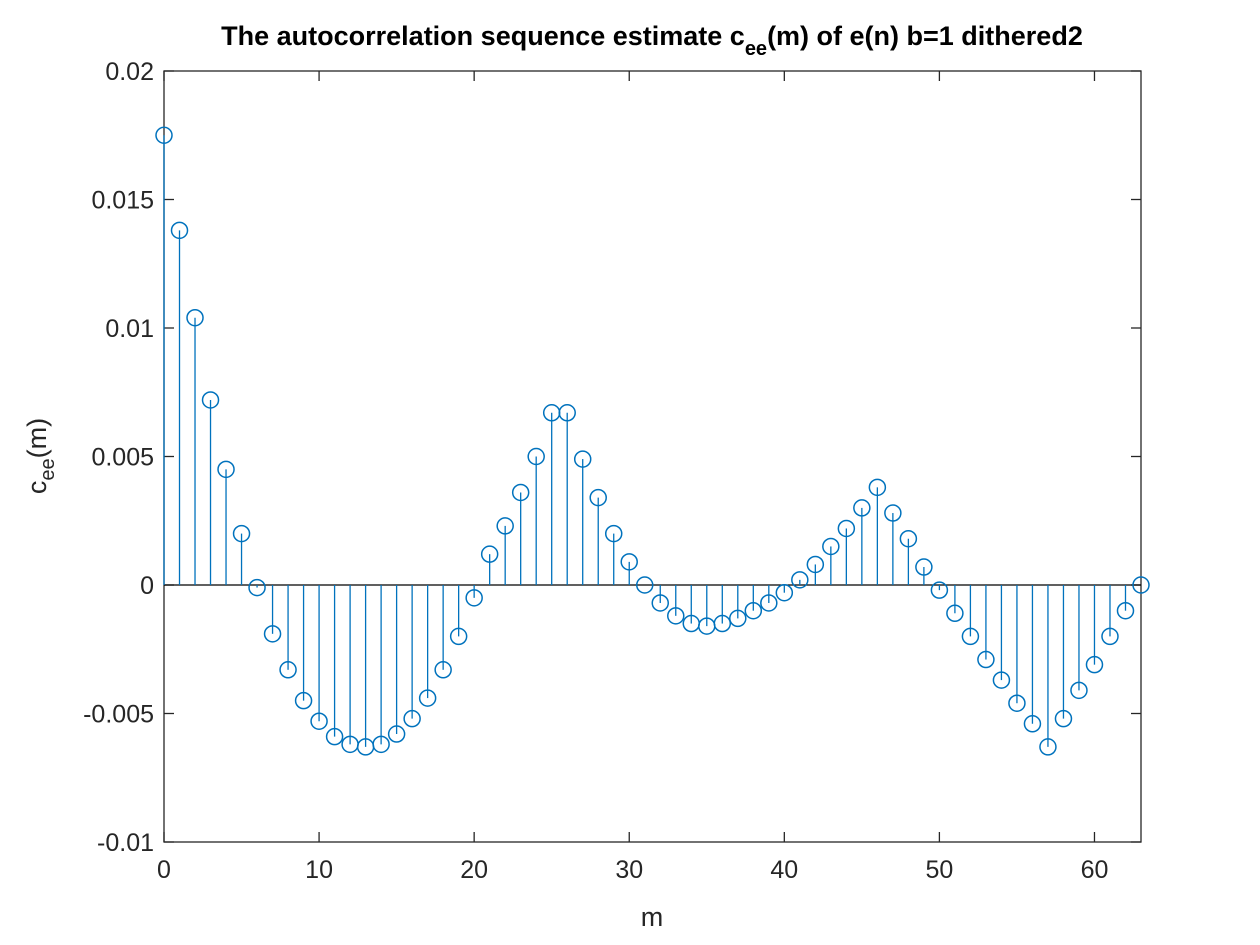 This screenshot has width=1260, height=945. Describe the element at coordinates (164, 870) in the screenshot. I see `x-tick-label: 0` at that location.